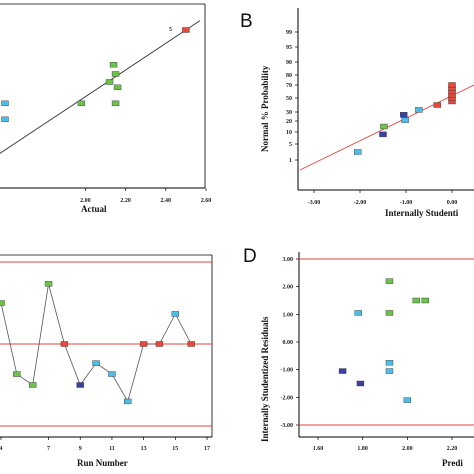 The image size is (474, 474). Describe the element at coordinates (452, 449) in the screenshot. I see `panel-d-x-tick-label: 2.20` at that location.